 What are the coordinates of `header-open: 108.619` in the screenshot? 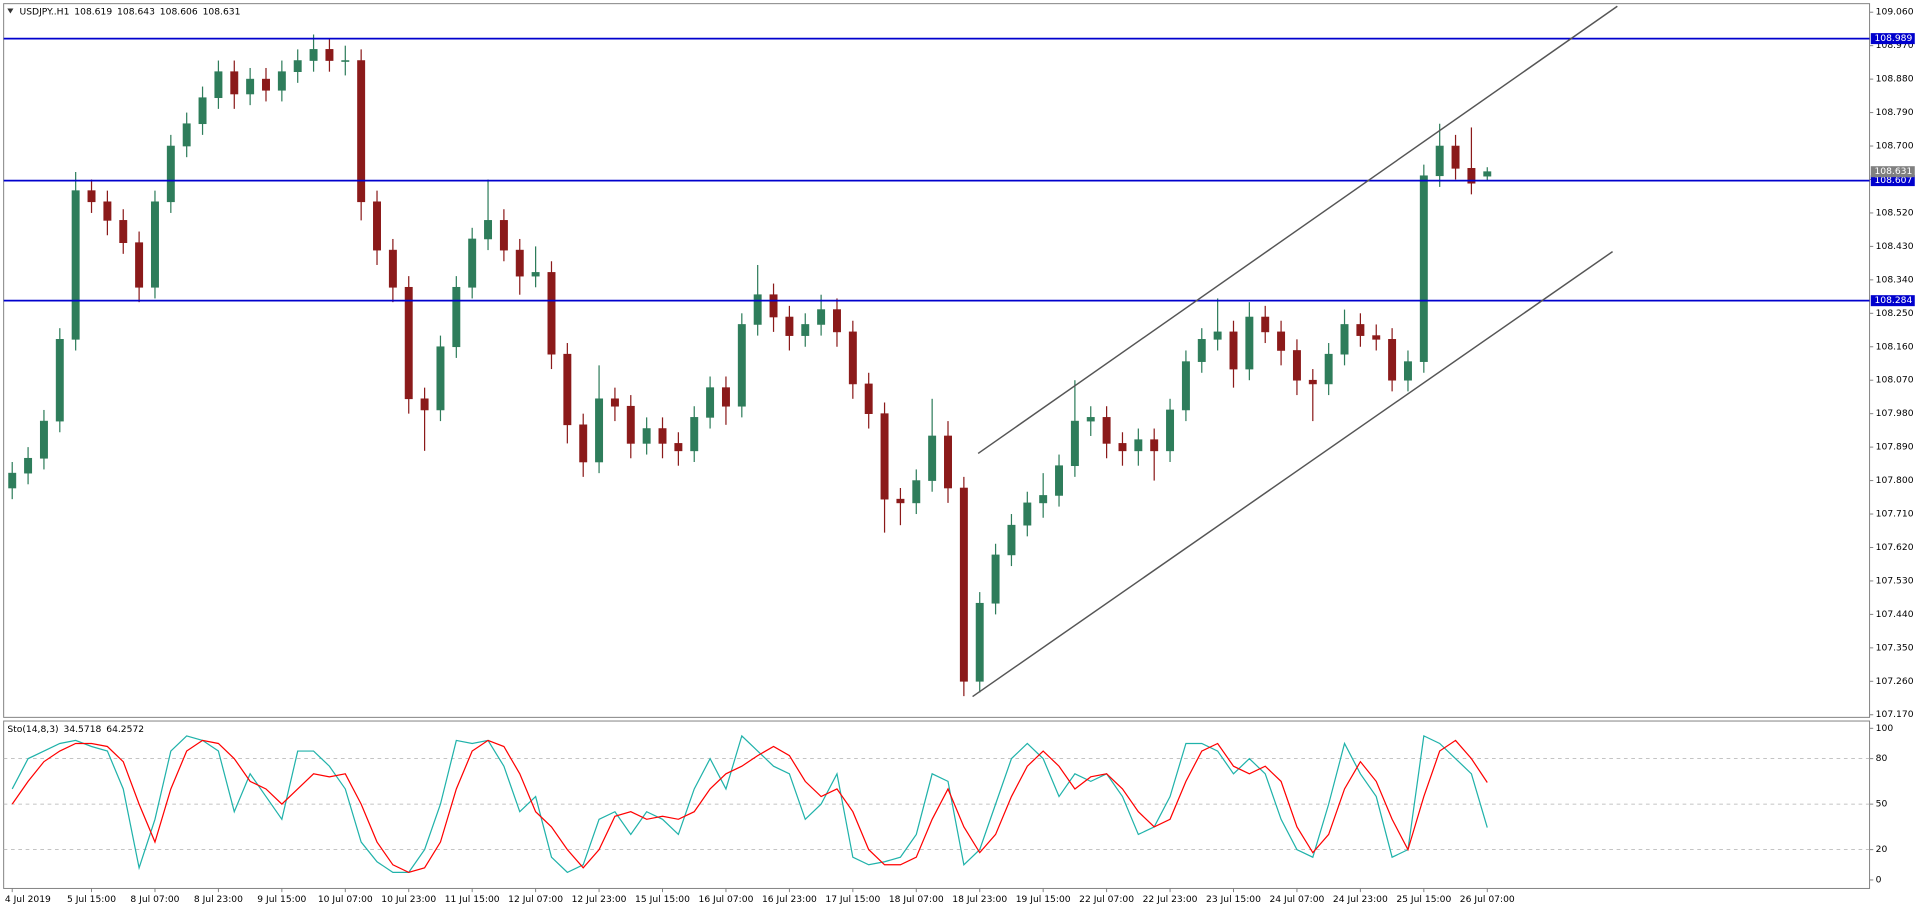 It's located at (93, 11).